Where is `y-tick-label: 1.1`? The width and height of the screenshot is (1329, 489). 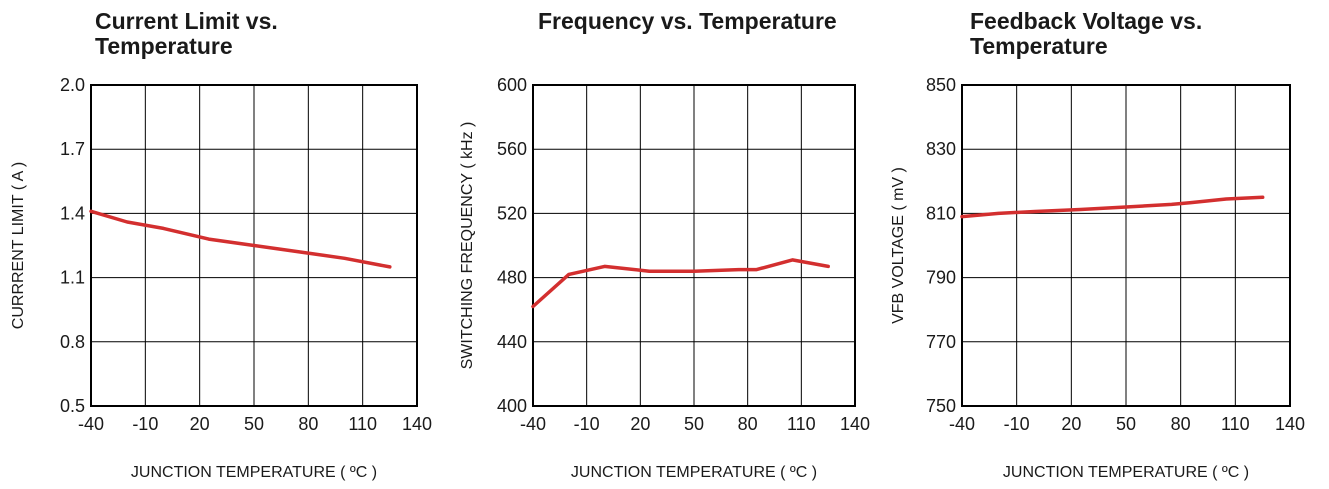 y-tick-label: 1.1 is located at coordinates (72, 278).